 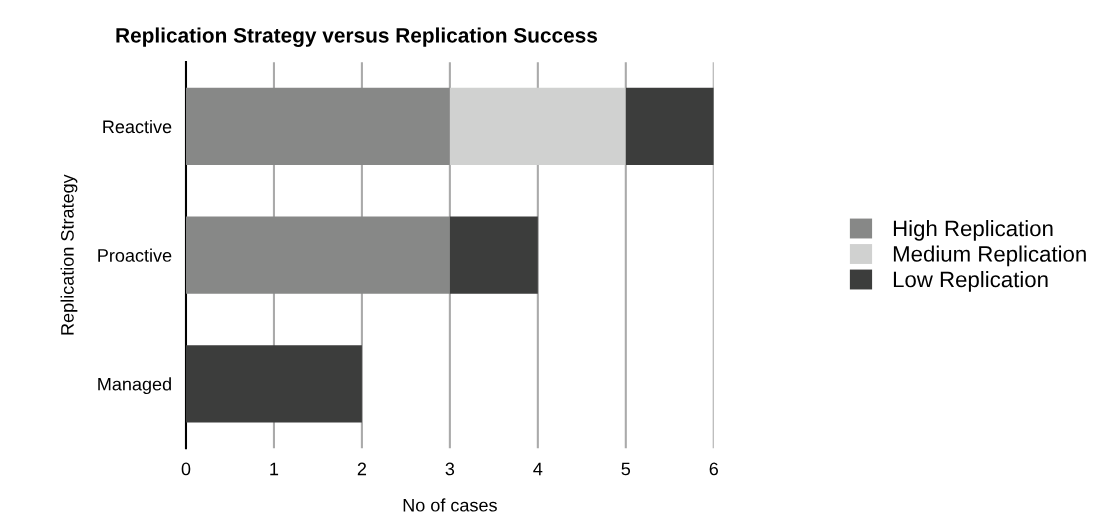 What do you see at coordinates (713, 469) in the screenshot?
I see `x-tick-label: 6` at bounding box center [713, 469].